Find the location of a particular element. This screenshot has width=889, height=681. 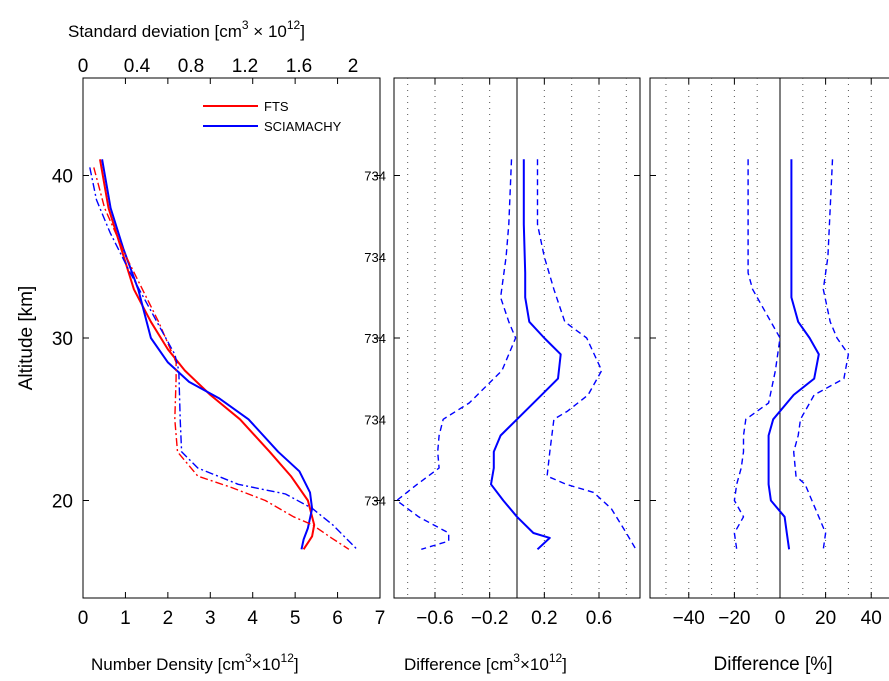

profile-x-axis-label: Number Density [cm3×1012] is located at coordinates (195, 662).